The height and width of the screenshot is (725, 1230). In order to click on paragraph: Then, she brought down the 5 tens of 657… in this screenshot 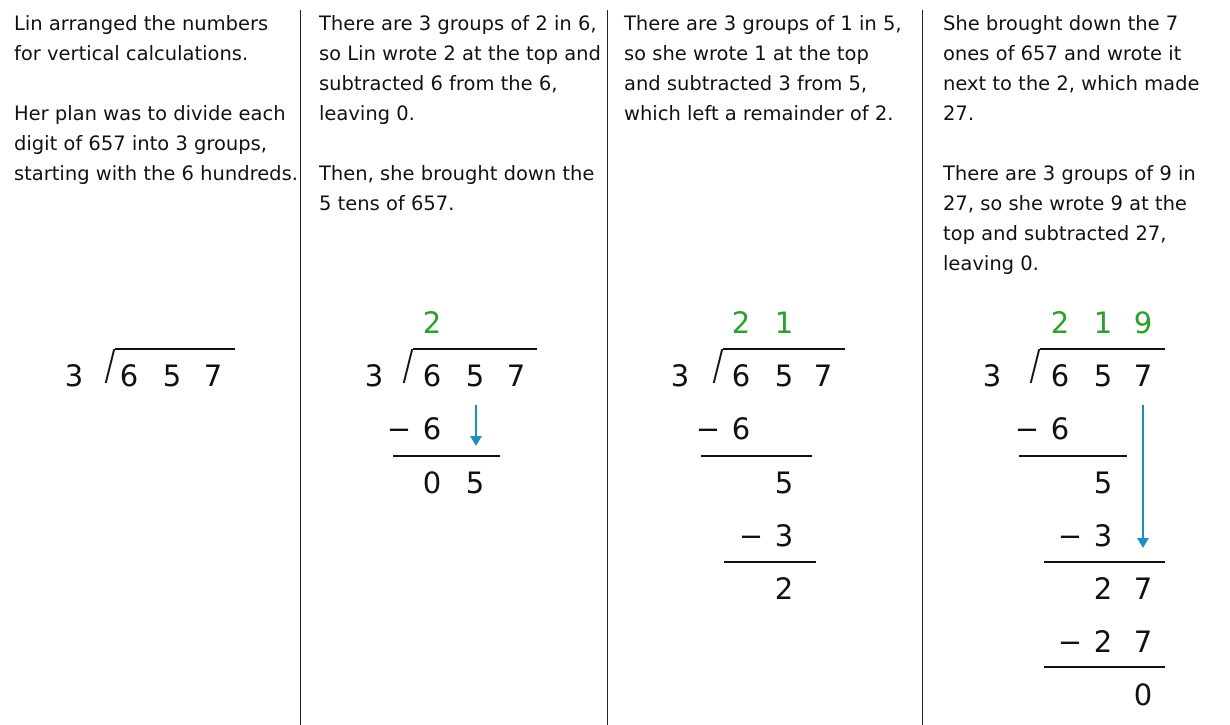, I will do `click(457, 188)`.